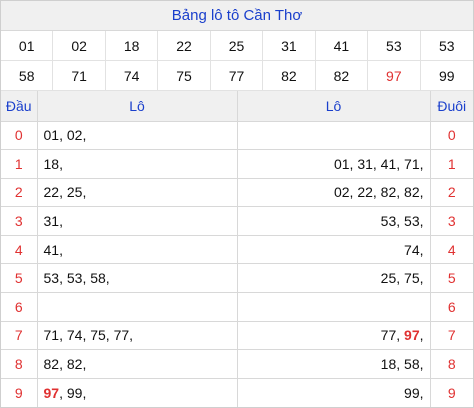 This screenshot has height=408, width=474. What do you see at coordinates (334, 336) in the screenshot?
I see `lo-right-cell: 77, 97,` at bounding box center [334, 336].